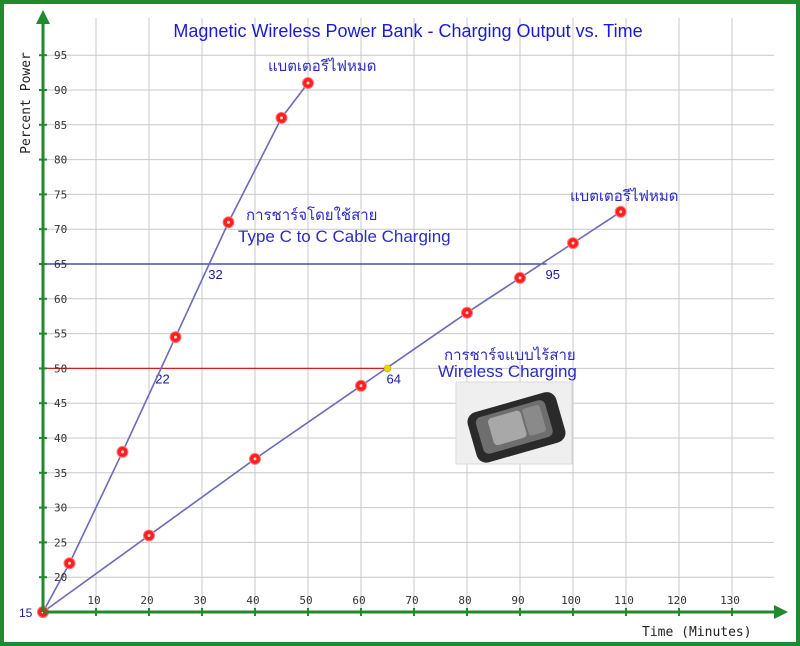 The image size is (800, 646). What do you see at coordinates (60, 90) in the screenshot?
I see `y-tick-label: 90` at bounding box center [60, 90].